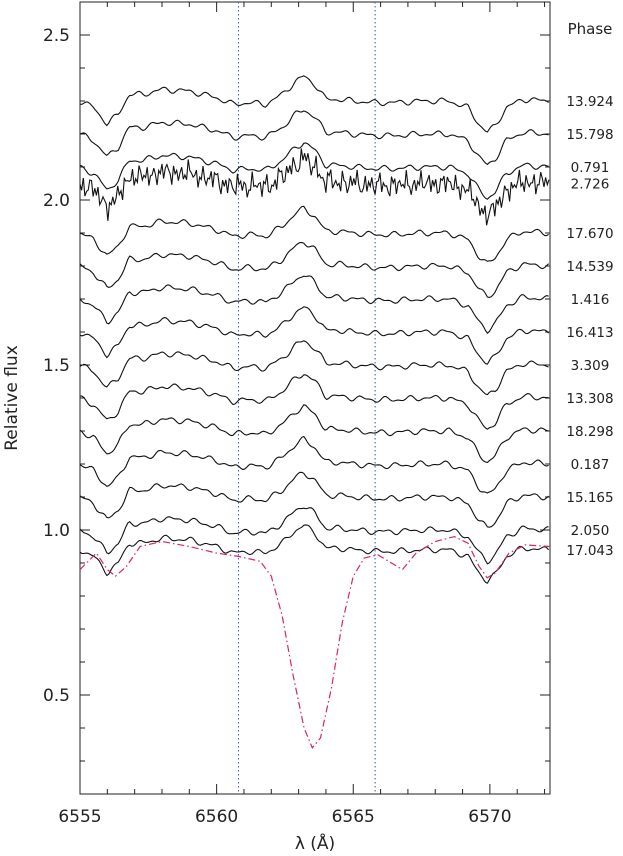 This screenshot has height=856, width=623. What do you see at coordinates (315, 843) in the screenshot?
I see `x-axis-title: λ (Å)` at bounding box center [315, 843].